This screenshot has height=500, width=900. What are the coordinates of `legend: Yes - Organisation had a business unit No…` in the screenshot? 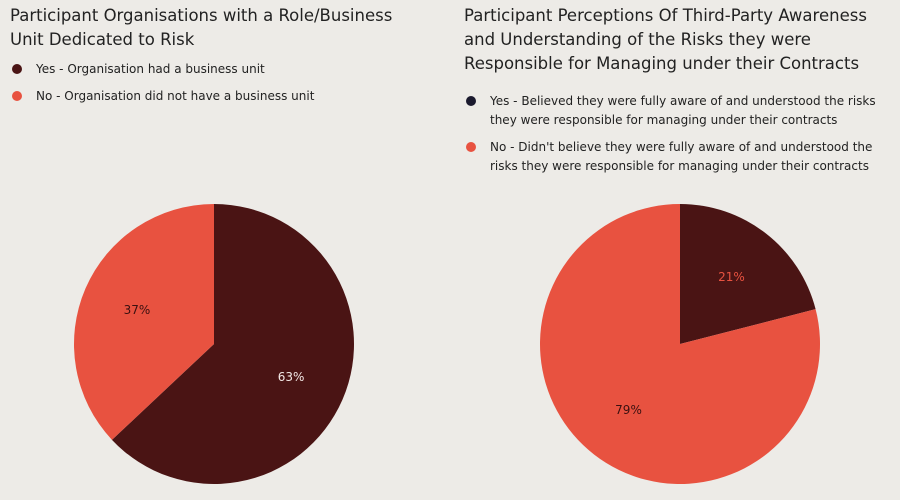 It's located at (220, 87).